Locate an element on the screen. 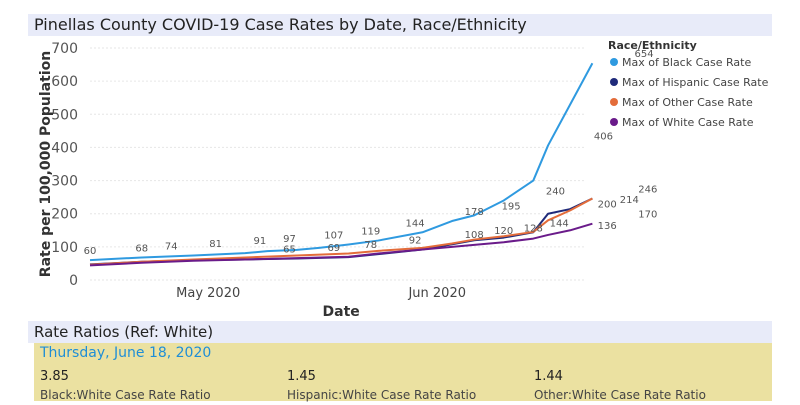 Image resolution: width=800 pixels, height=405 pixels. data-label: 200 is located at coordinates (607, 205).